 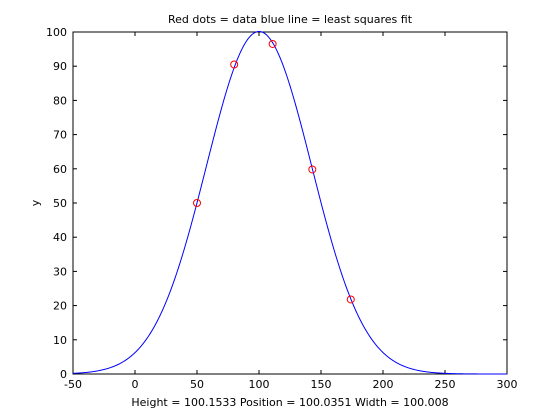 I want to click on x-tick-label: 50, so click(x=197, y=384).